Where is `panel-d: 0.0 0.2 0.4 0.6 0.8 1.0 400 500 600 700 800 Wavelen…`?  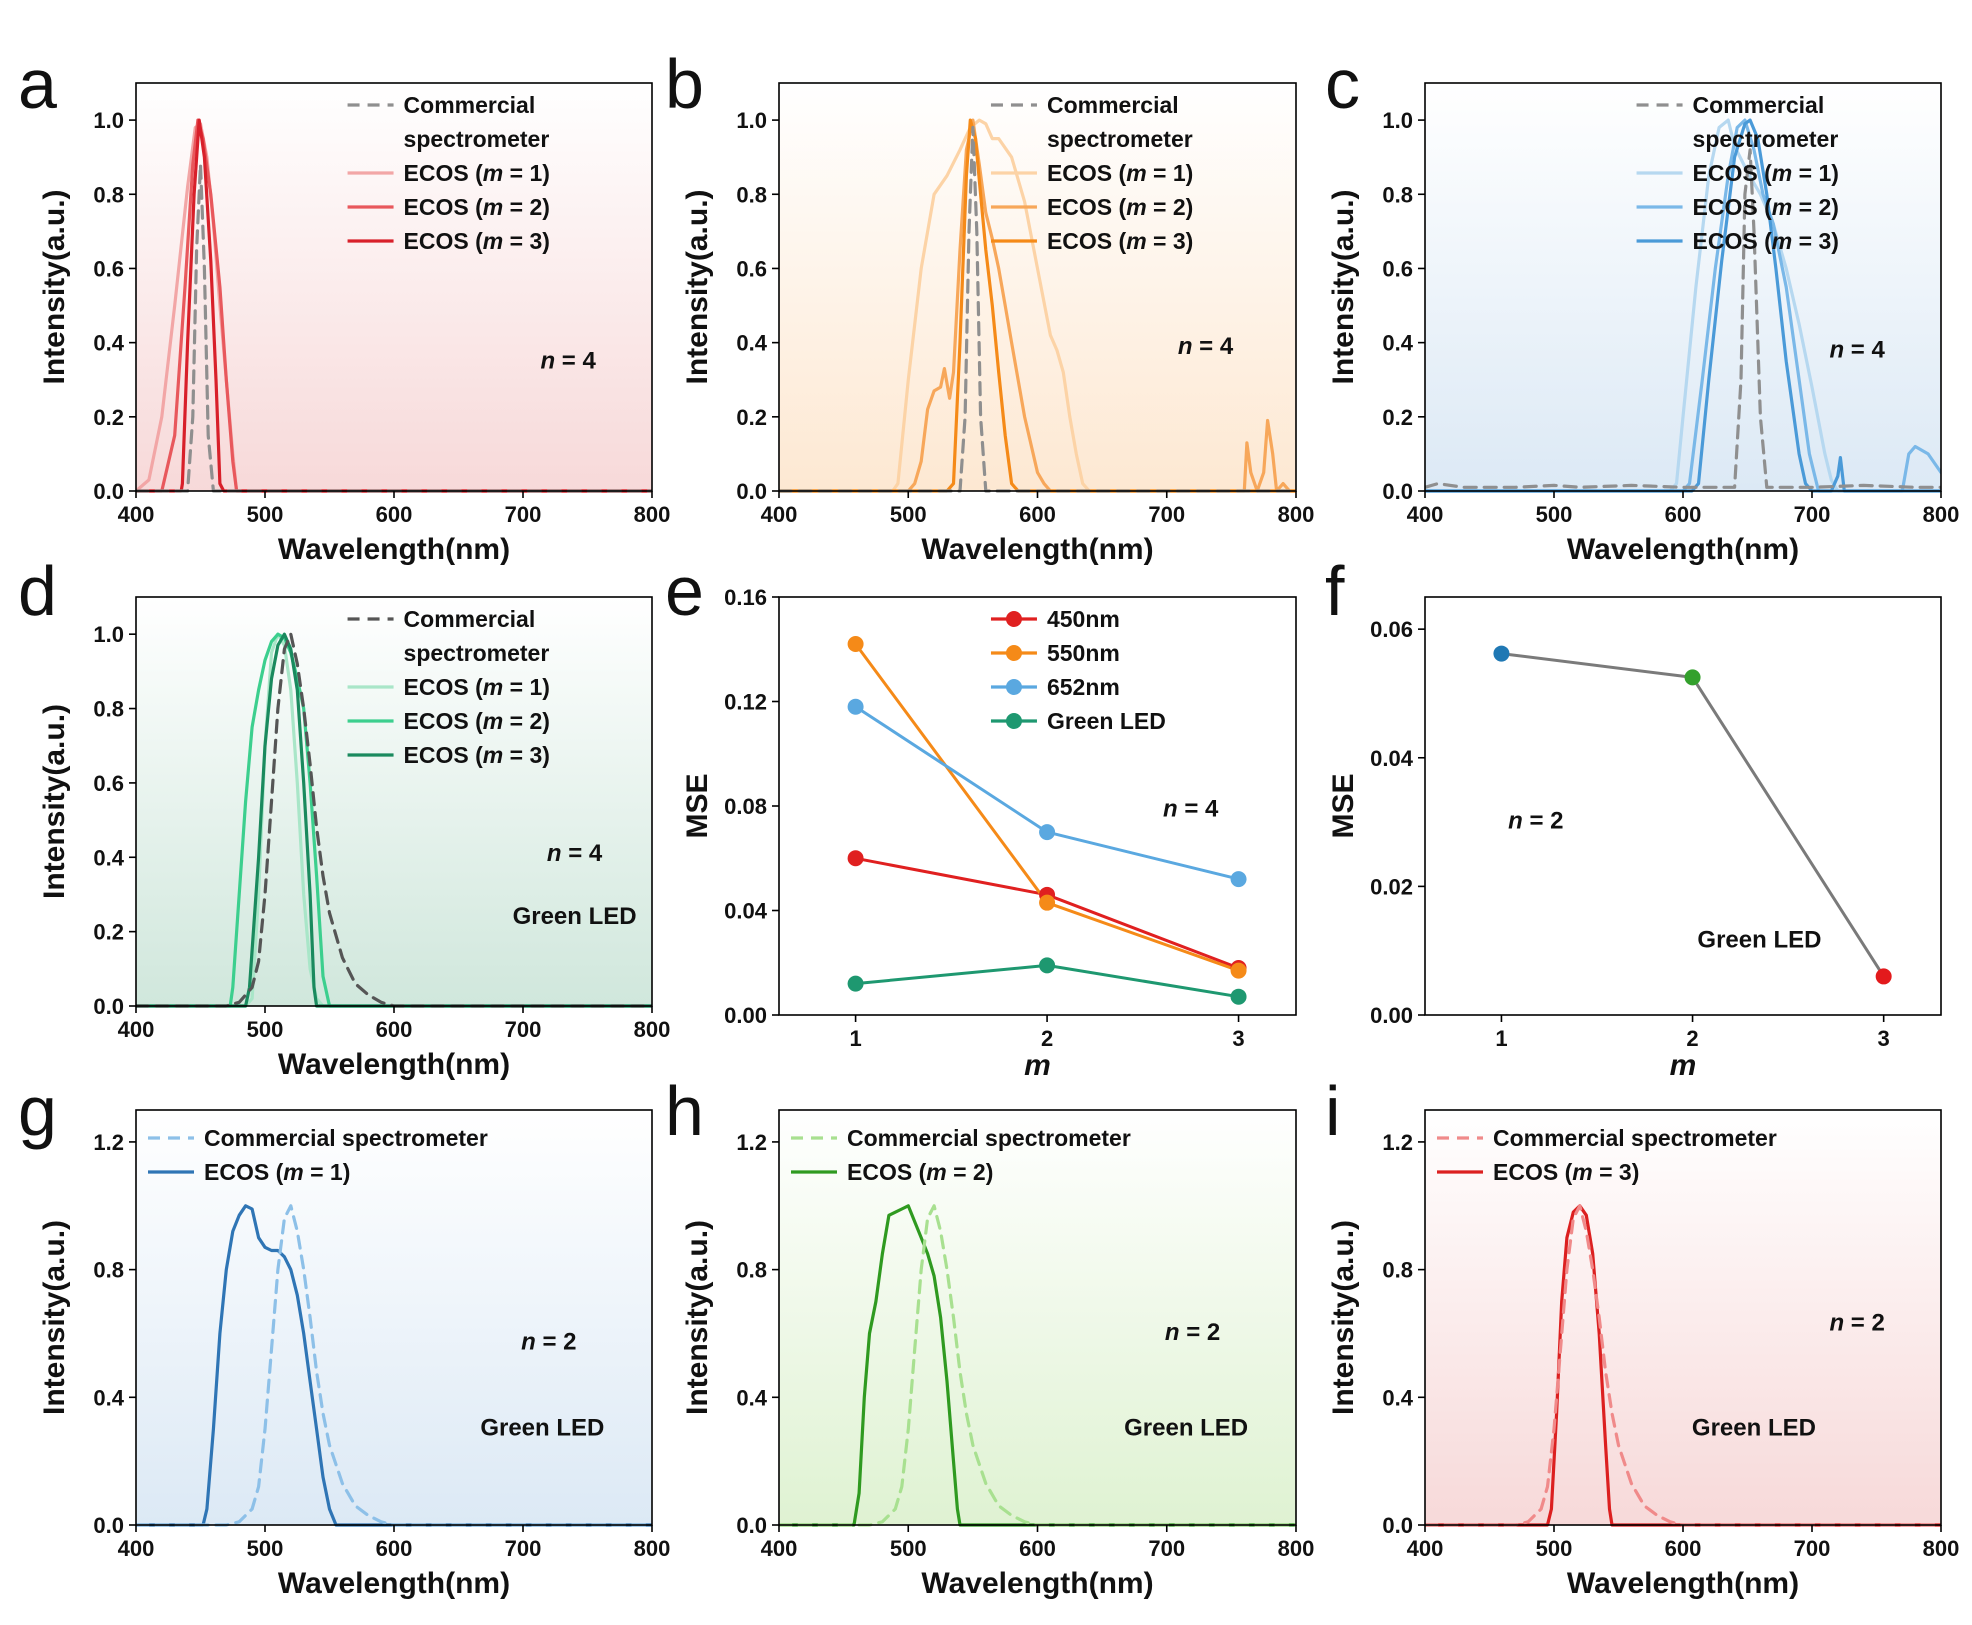
panel-d: 0.0 0.2 0.4 0.6 0.8 1.0 400 500 600 700 800 Wavelen… is located at coordinates (344, 816).